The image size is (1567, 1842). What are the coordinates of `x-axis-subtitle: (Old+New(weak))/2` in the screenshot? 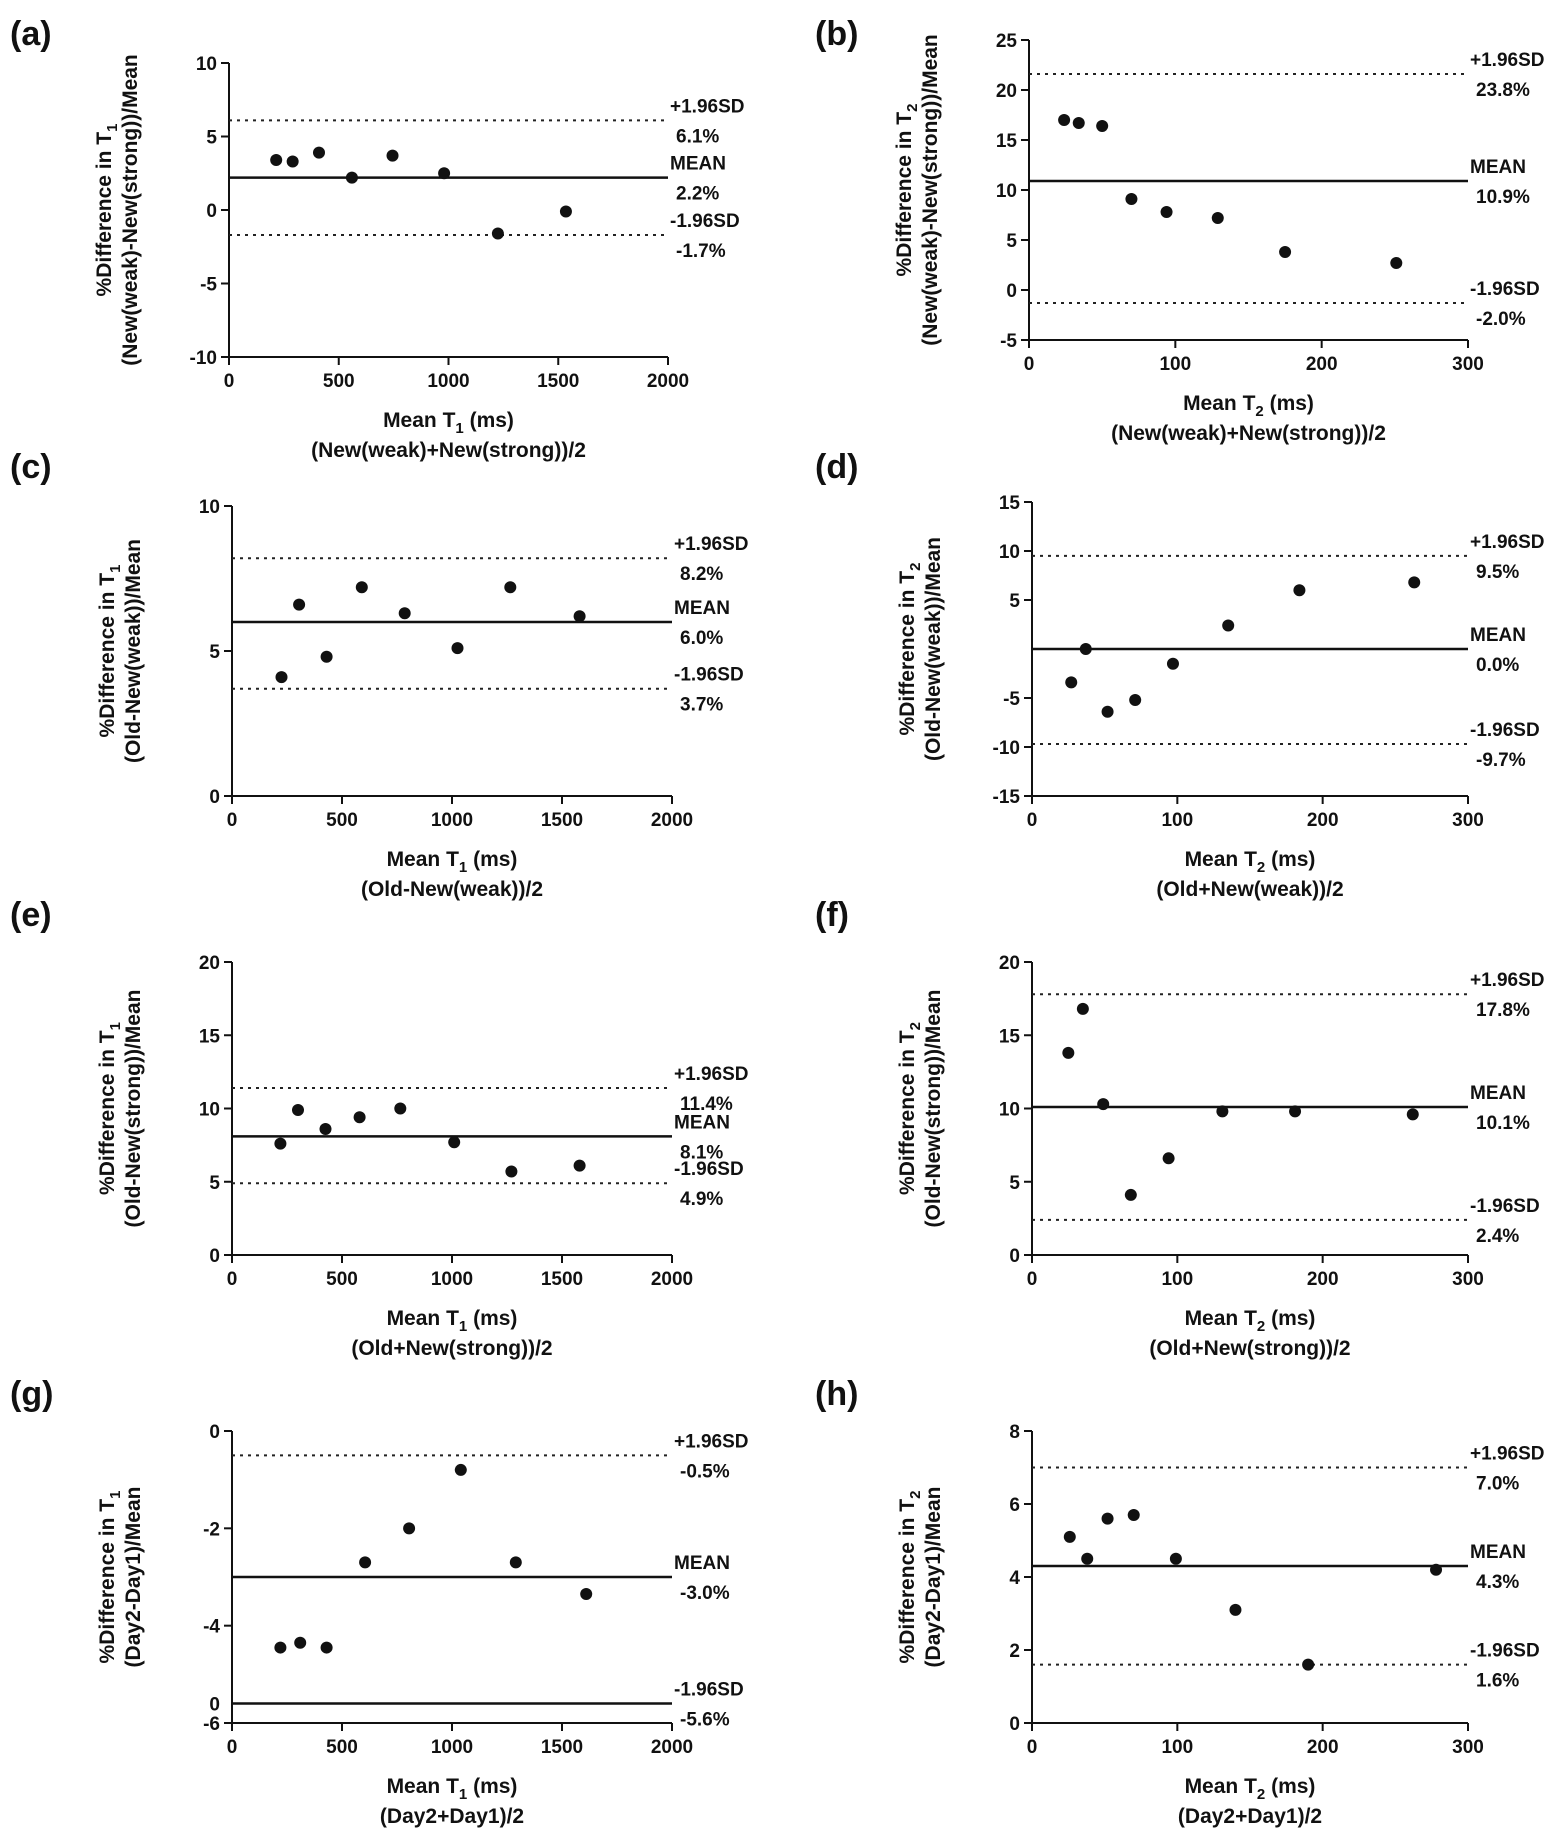 It's located at (1249, 889).